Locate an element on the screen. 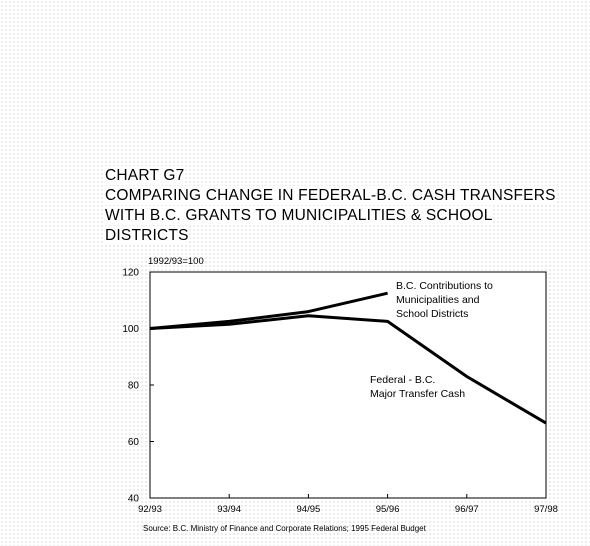 This screenshot has height=546, width=590. x-tick-label-3: 95/96 is located at coordinates (388, 509).